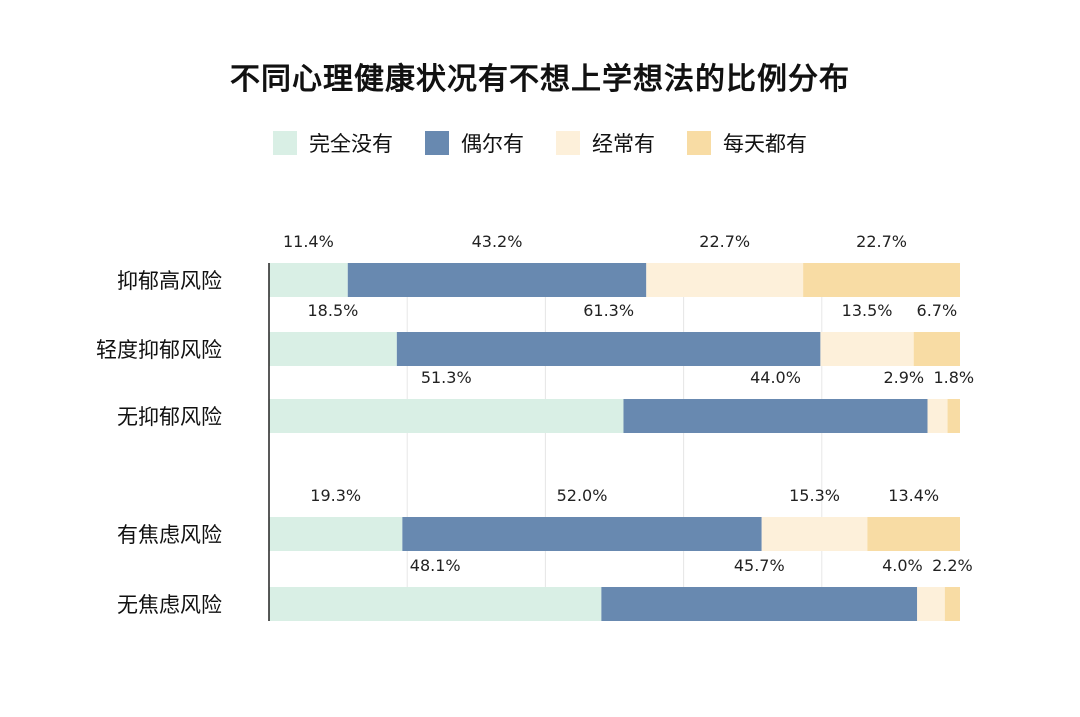  I want to click on legend-label-never: 完全没有, so click(351, 144).